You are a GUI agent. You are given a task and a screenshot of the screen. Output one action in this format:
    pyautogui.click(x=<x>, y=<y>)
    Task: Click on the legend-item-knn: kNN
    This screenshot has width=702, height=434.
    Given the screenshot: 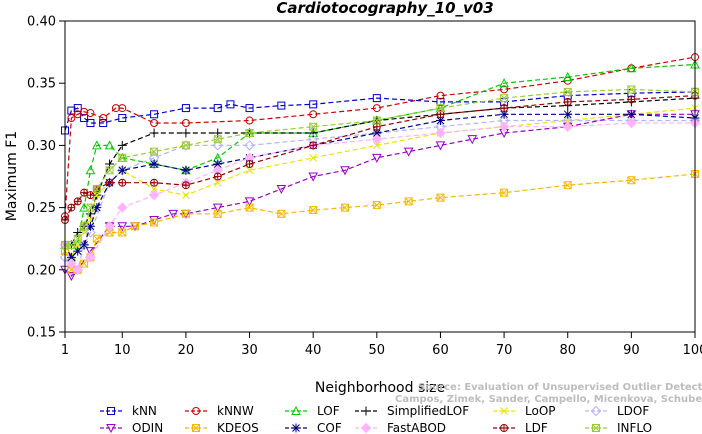 What is the action you would take?
    pyautogui.click(x=128, y=411)
    